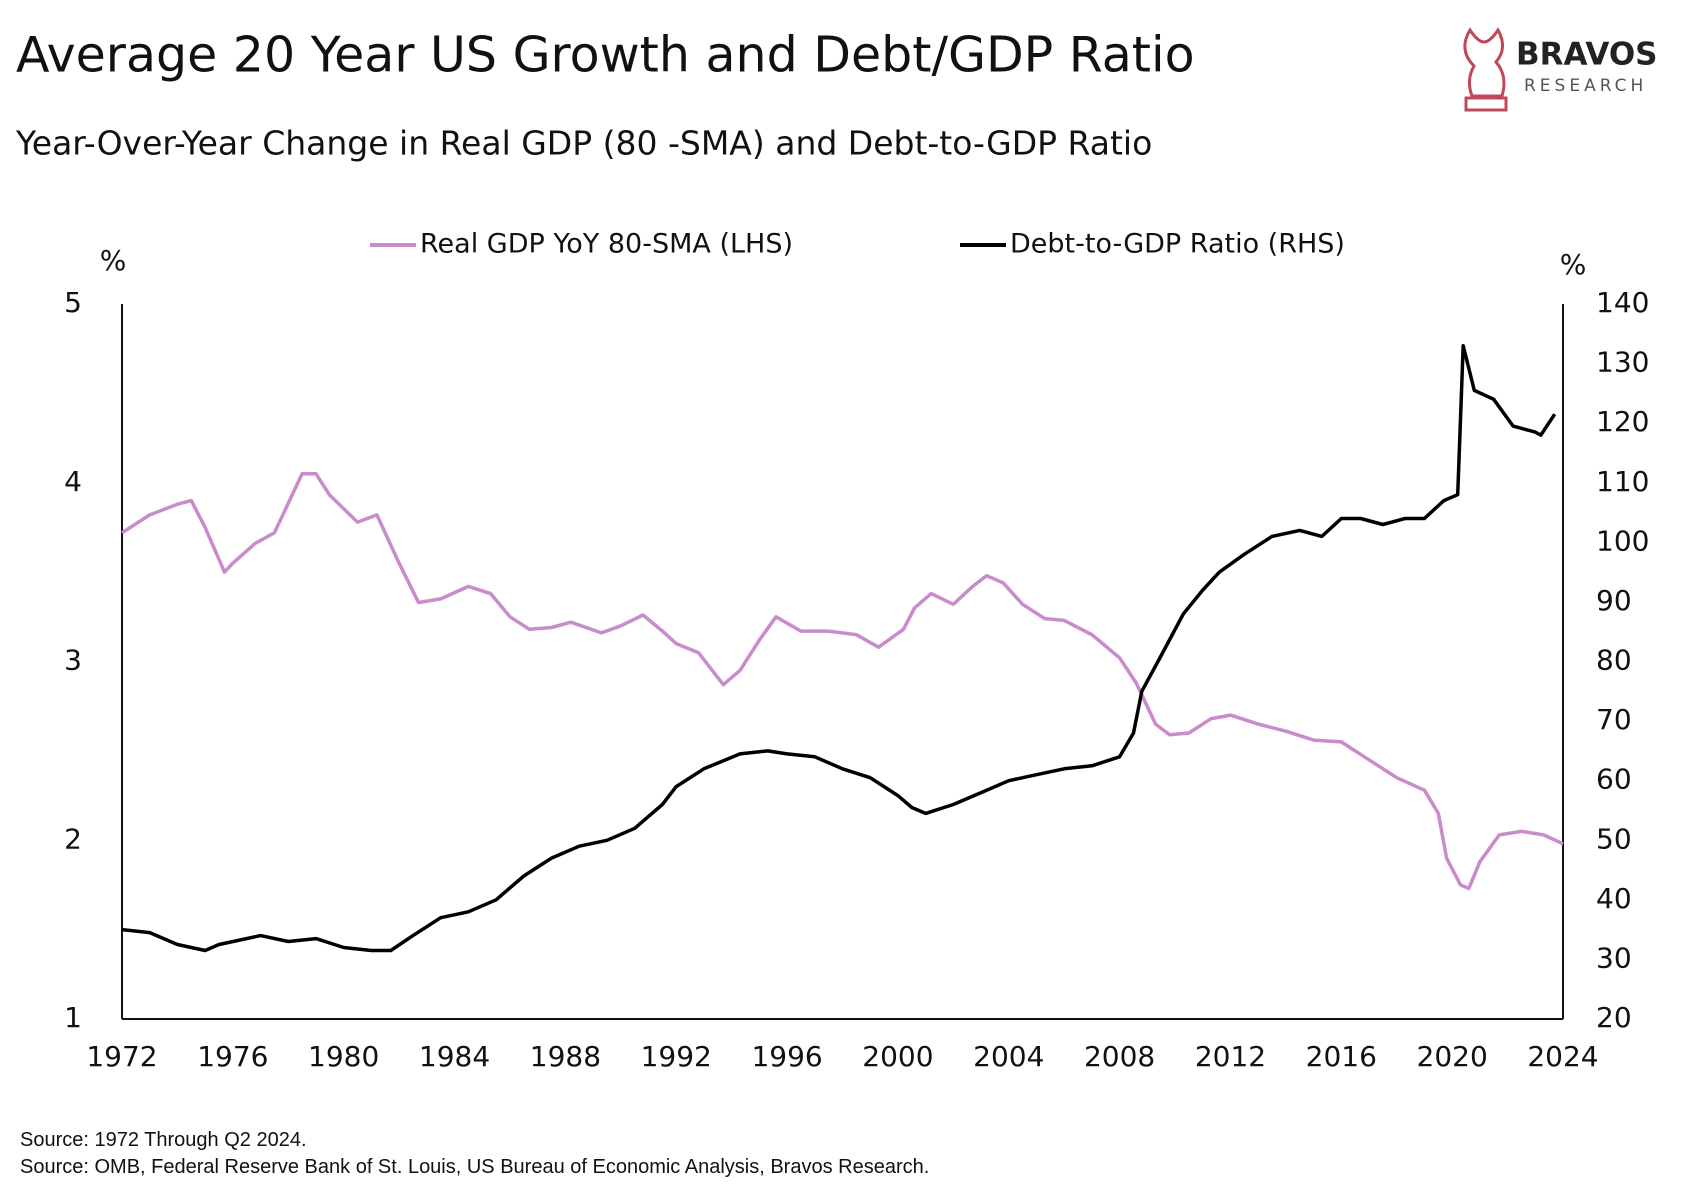 The width and height of the screenshot is (1684, 1190). Describe the element at coordinates (1622, 421) in the screenshot. I see `y2-tick-label: 120` at that location.